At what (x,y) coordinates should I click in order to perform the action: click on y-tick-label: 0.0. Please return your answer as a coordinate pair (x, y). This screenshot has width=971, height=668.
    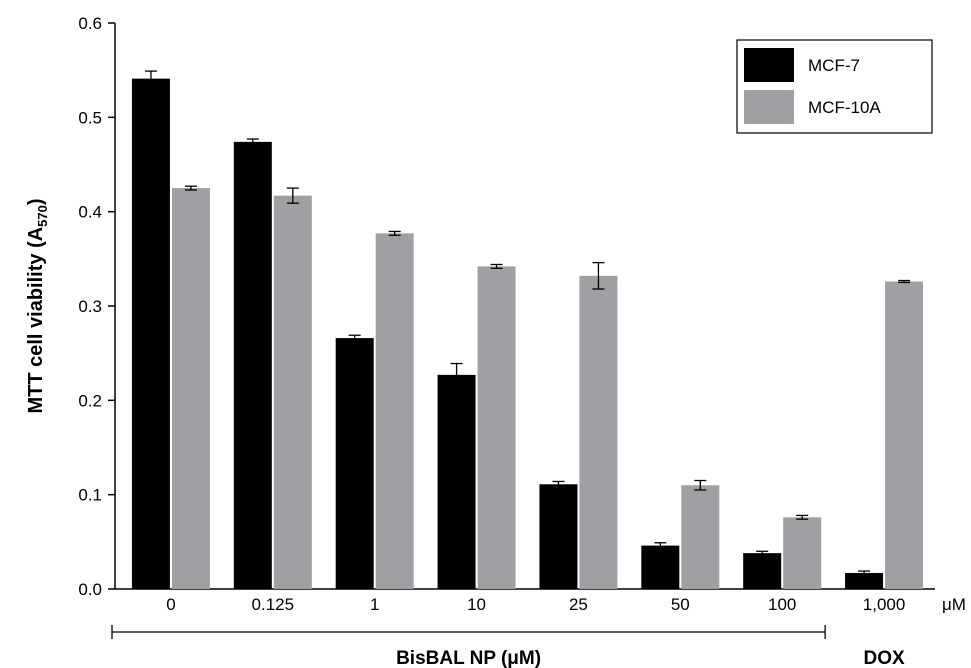
    Looking at the image, I should click on (90, 589).